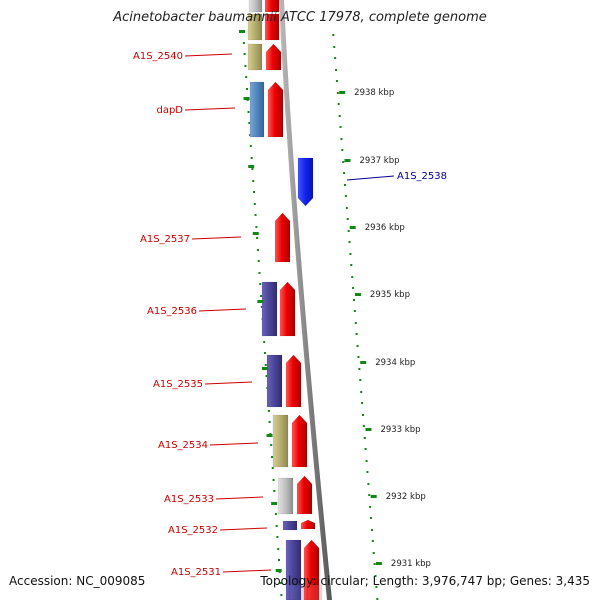  What do you see at coordinates (172, 311) in the screenshot?
I see `gene-label: A1S_2536` at bounding box center [172, 311].